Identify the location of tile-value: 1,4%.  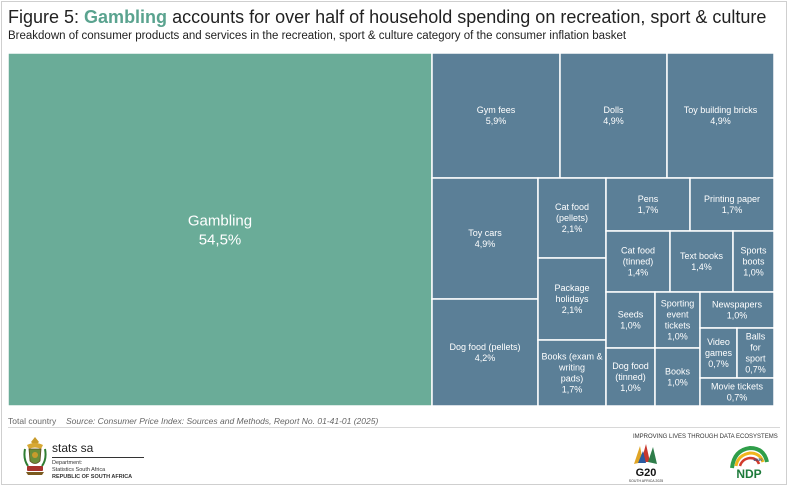
(701, 267).